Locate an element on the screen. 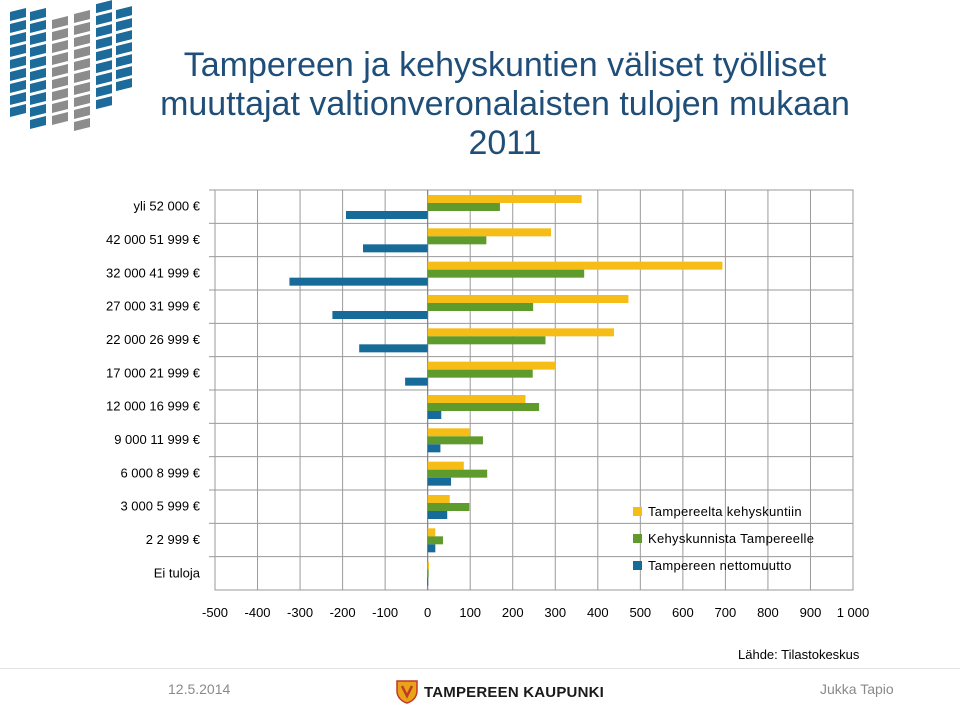  x-tick-label: -100 is located at coordinates (385, 612).